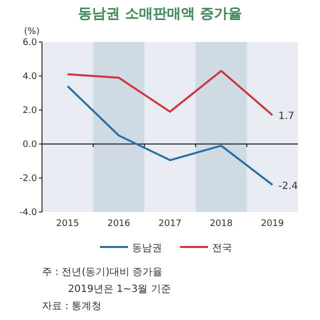 The width and height of the screenshot is (320, 320). I want to click on x-tick-label: 2016, so click(119, 224).